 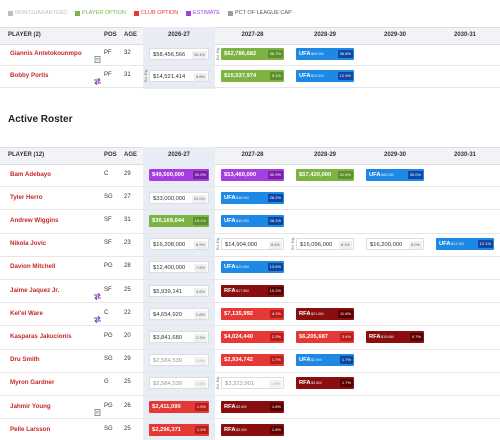 I want to click on cap-pct: 10.2%, so click(x=275, y=290).